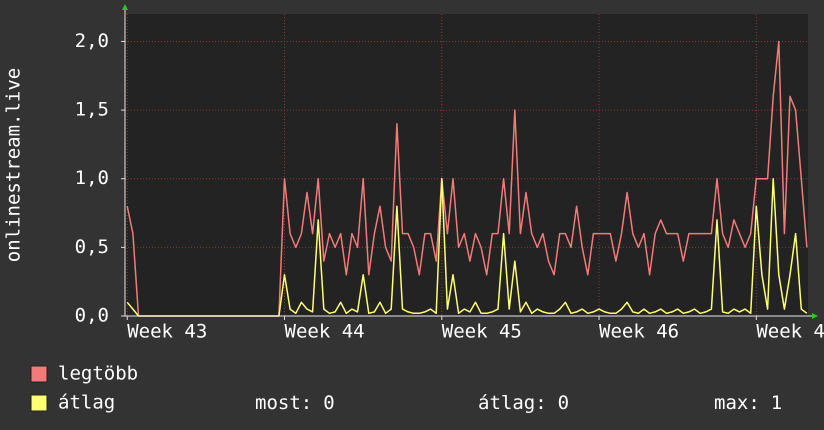  Describe the element at coordinates (92, 41) in the screenshot. I see `y-tick-label: 2,0` at that location.